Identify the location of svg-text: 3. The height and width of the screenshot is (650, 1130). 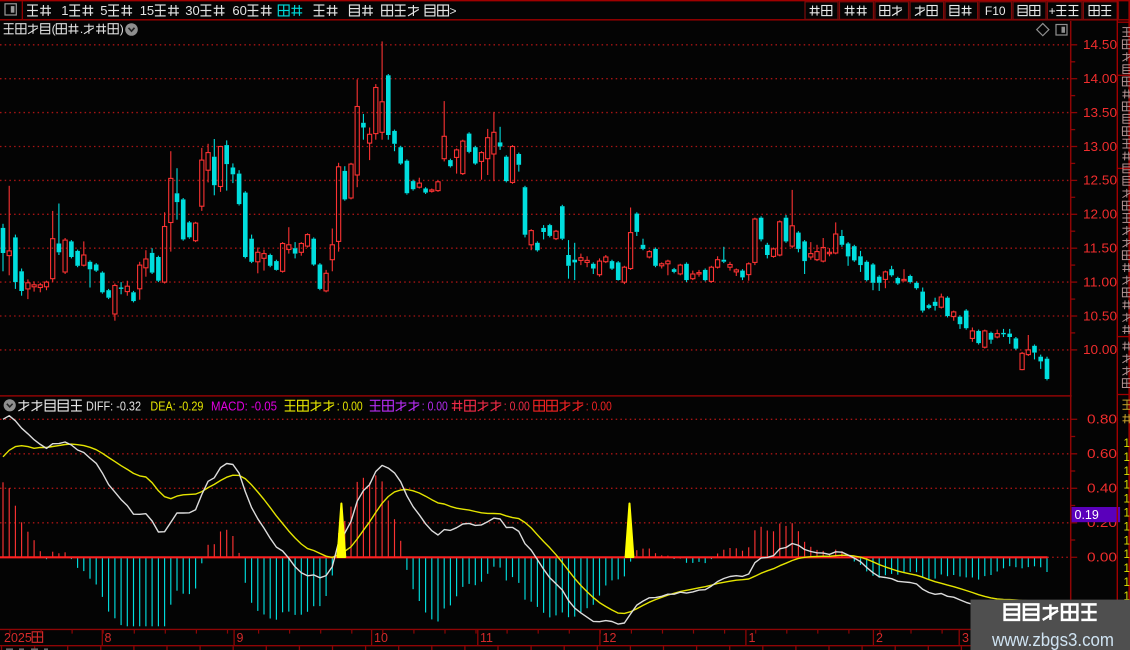
(965, 638).